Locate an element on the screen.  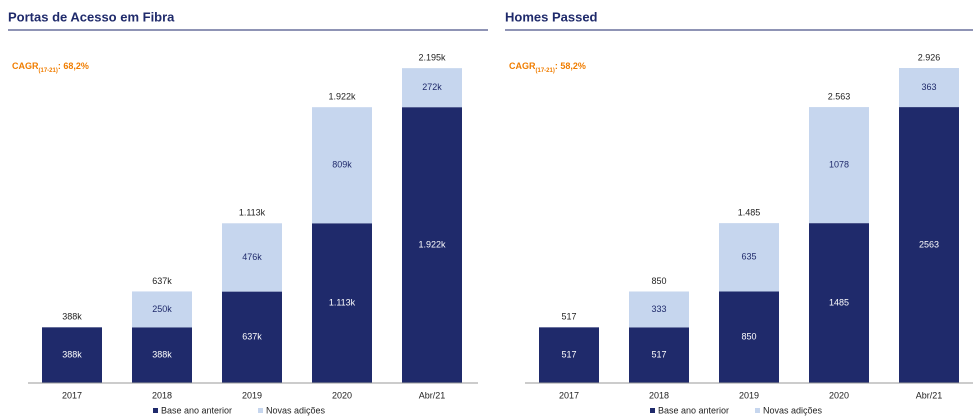
cagr-value: : 58,2% is located at coordinates (570, 66).